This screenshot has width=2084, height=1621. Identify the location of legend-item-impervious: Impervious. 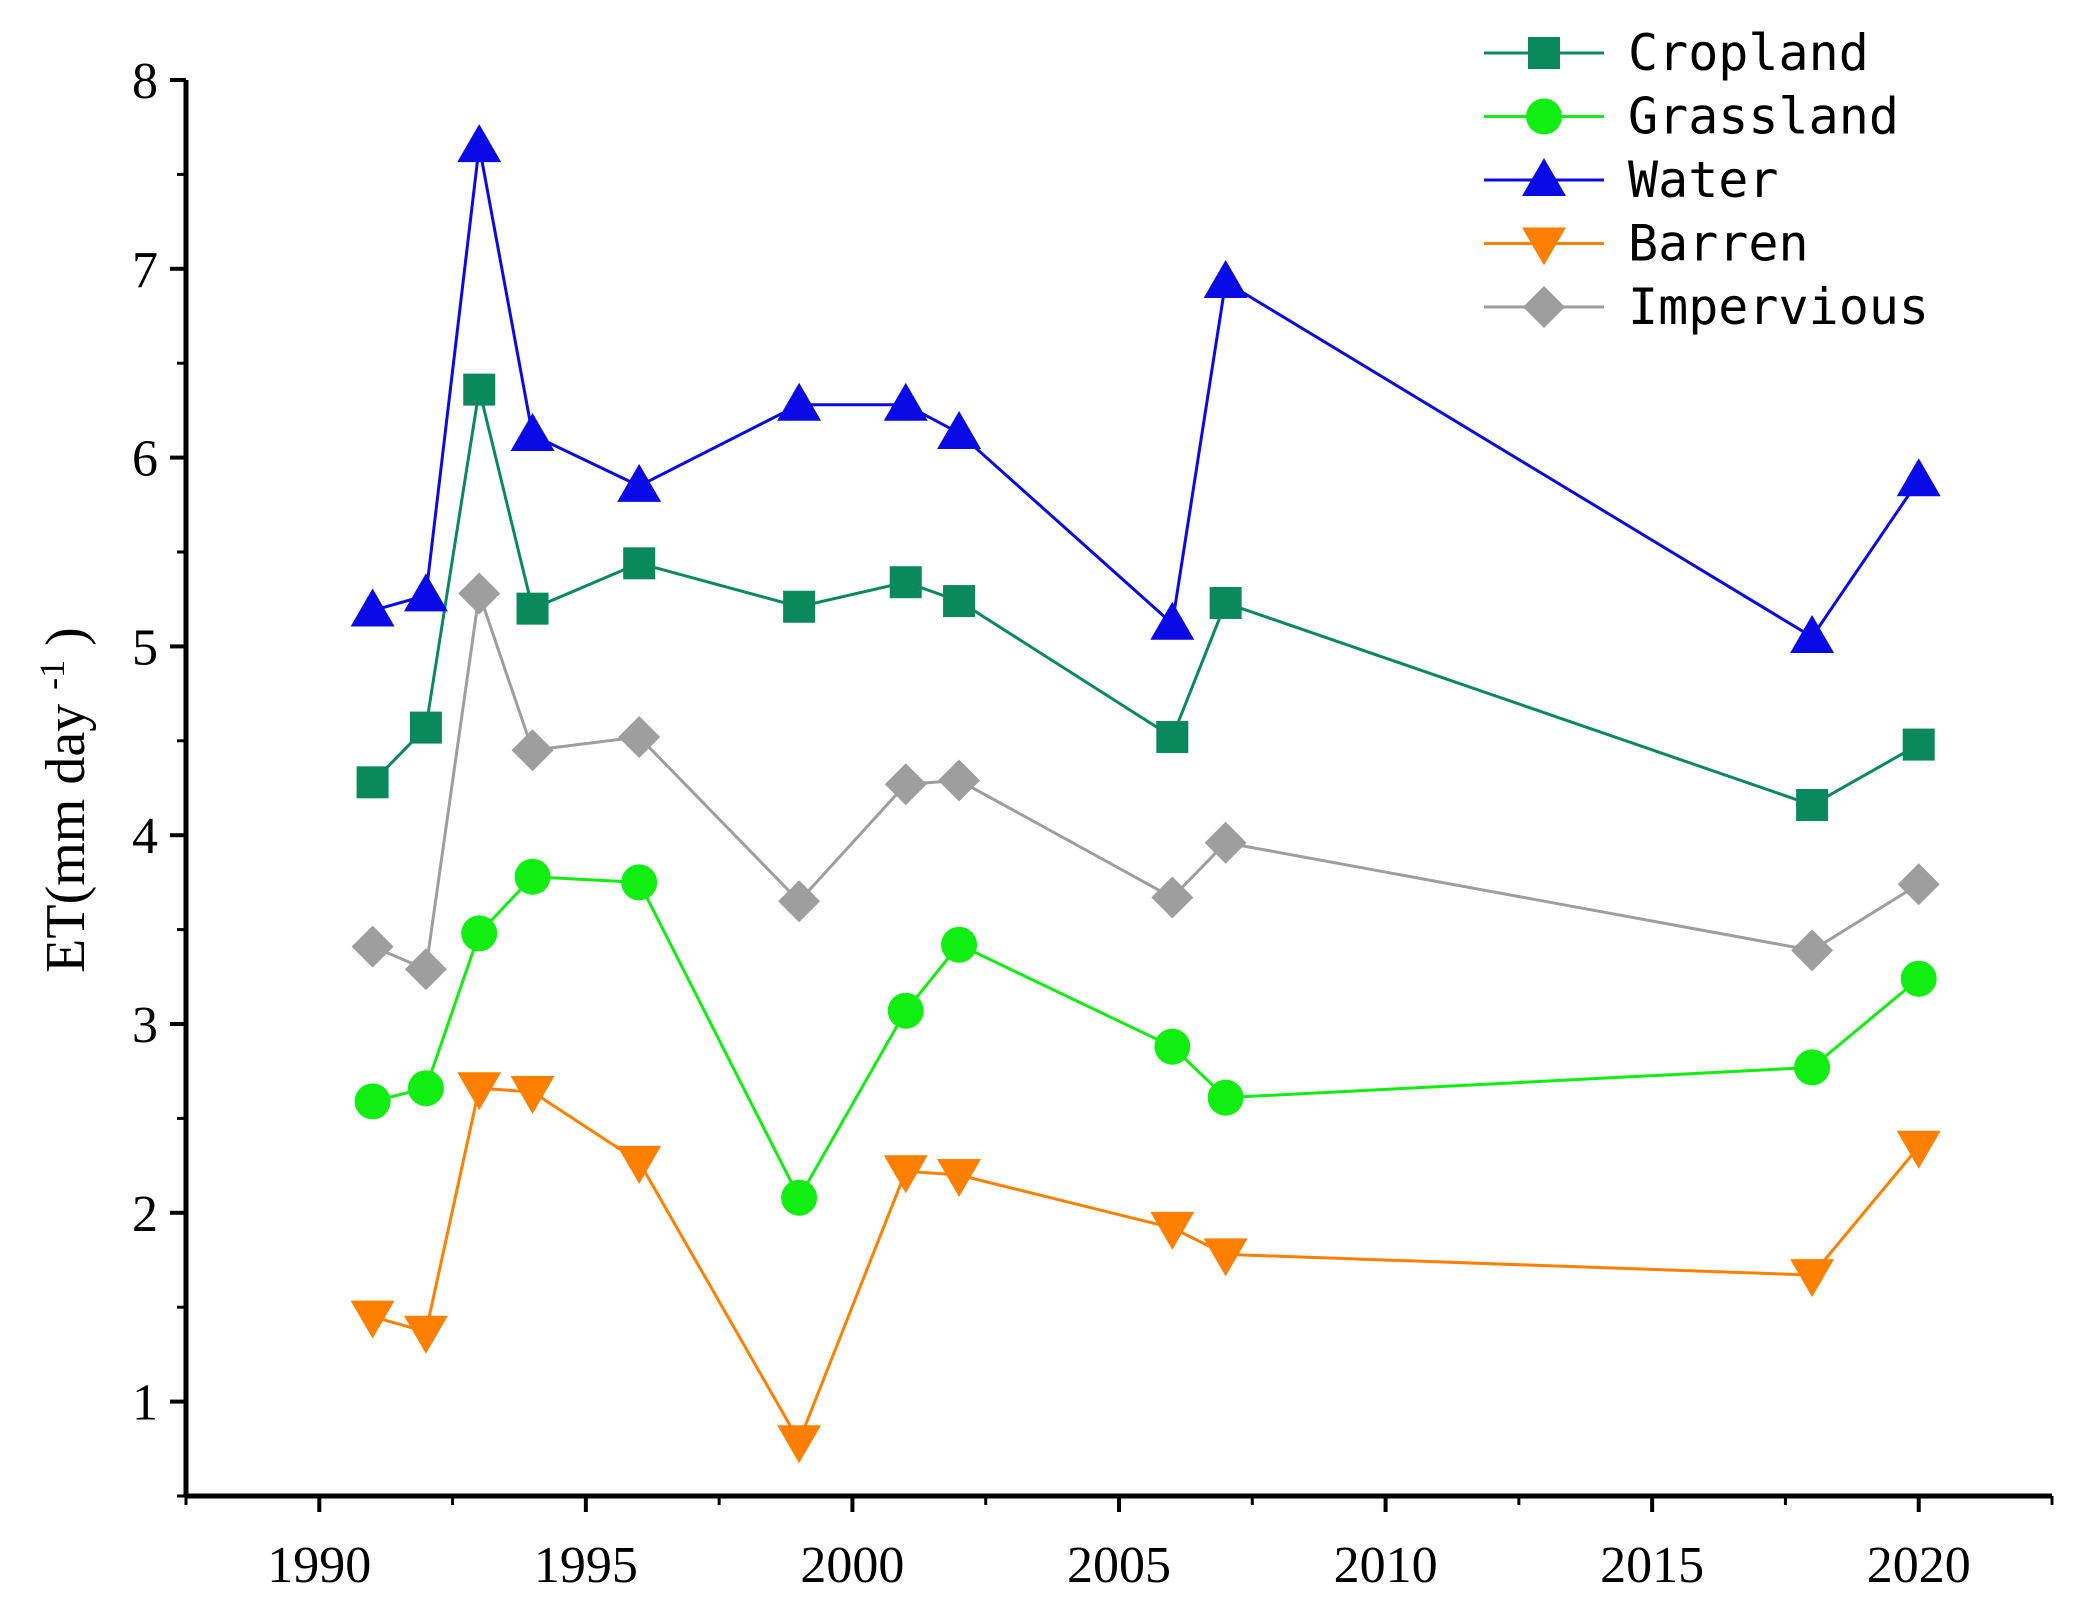
(1706, 307).